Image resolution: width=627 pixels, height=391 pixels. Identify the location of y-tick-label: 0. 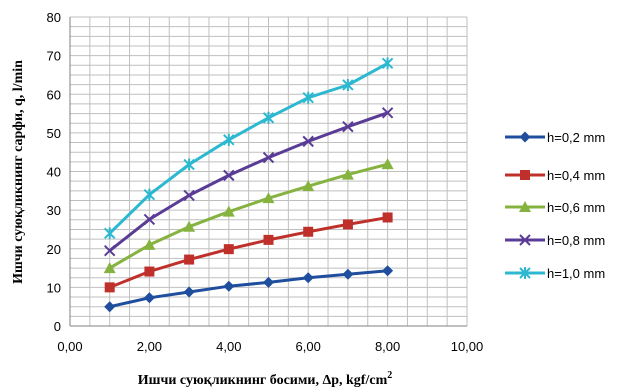
(57, 326).